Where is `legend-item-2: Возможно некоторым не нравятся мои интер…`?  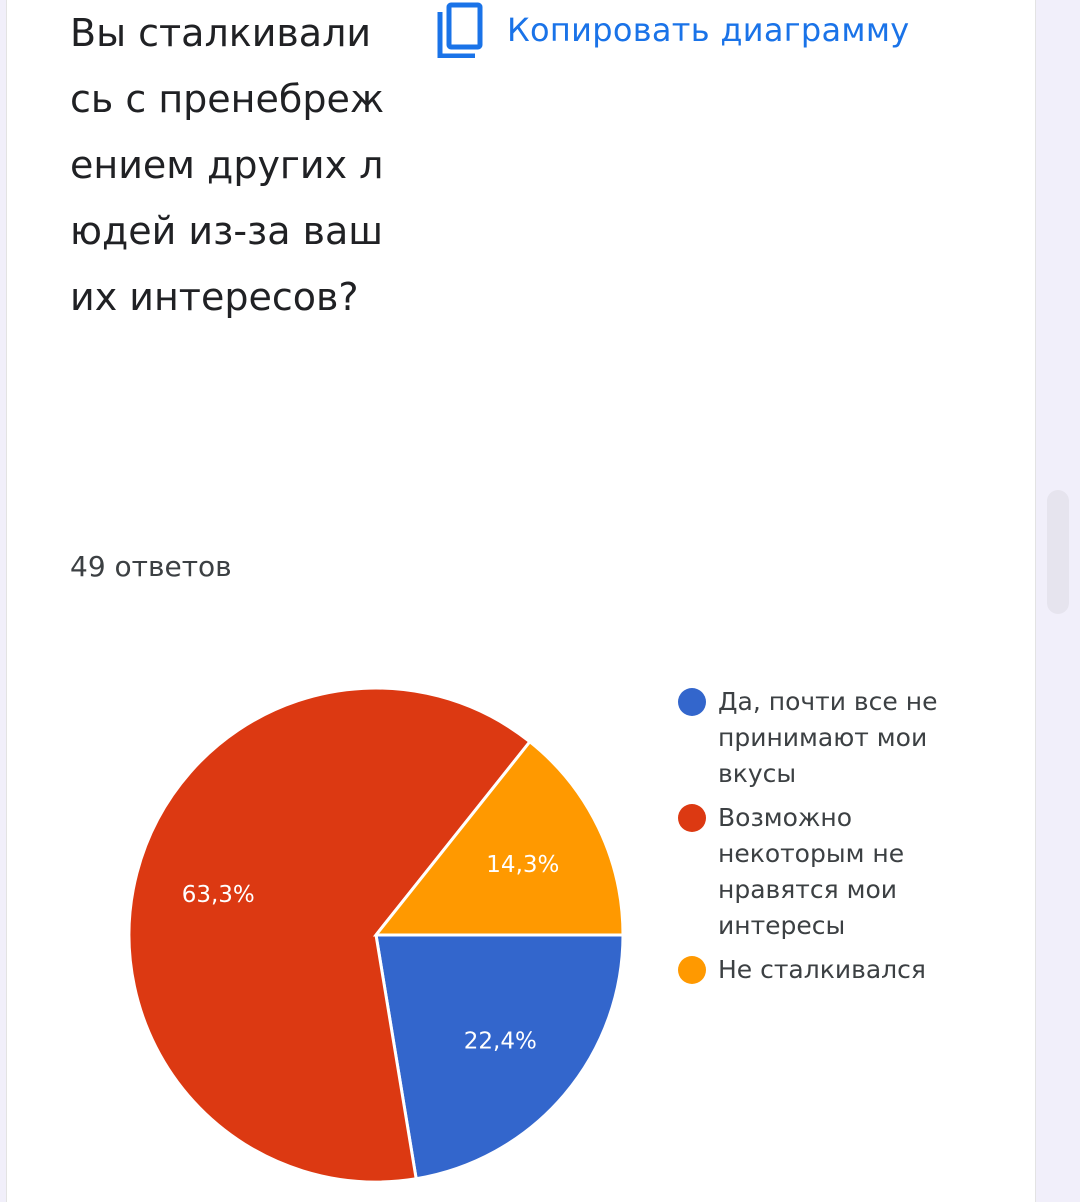
legend-item-2: Возможно некоторым не нравятся мои интер… is located at coordinates (828, 872).